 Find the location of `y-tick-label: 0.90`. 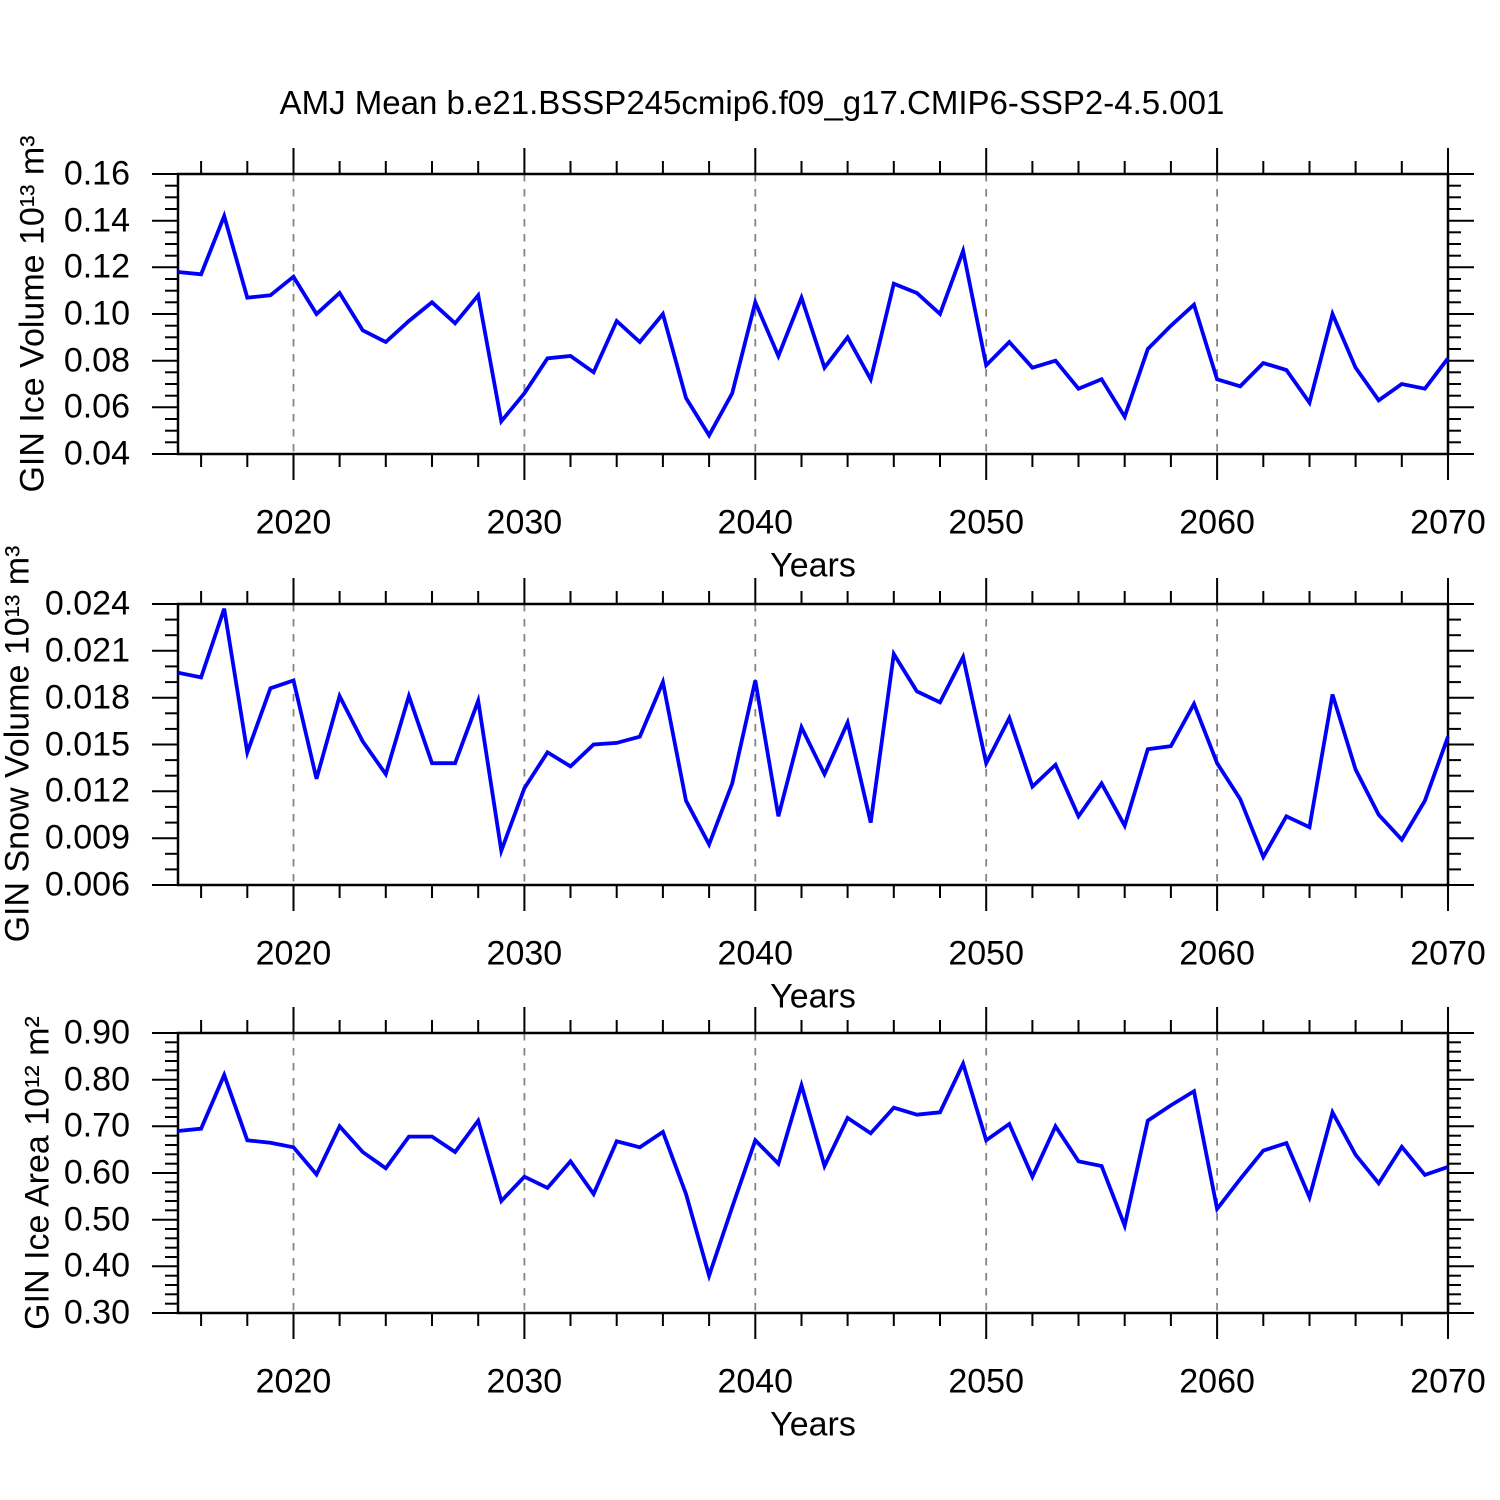

y-tick-label: 0.90 is located at coordinates (96, 1032).